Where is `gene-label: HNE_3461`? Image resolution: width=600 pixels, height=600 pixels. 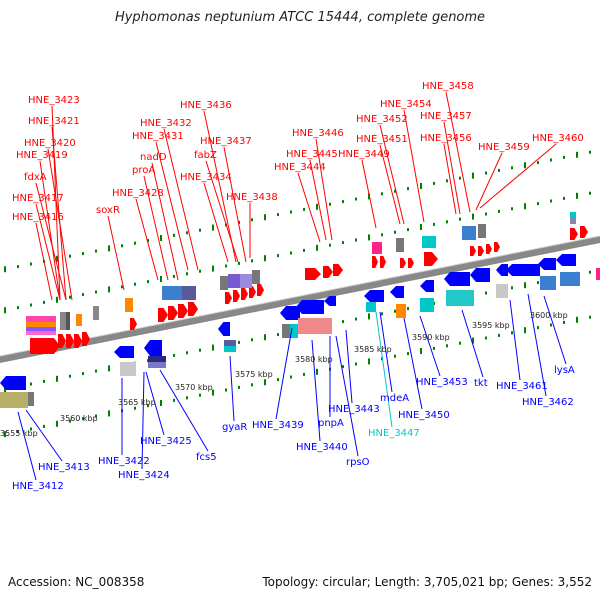
gene-label: HNE_3461 is located at coordinates (522, 386).